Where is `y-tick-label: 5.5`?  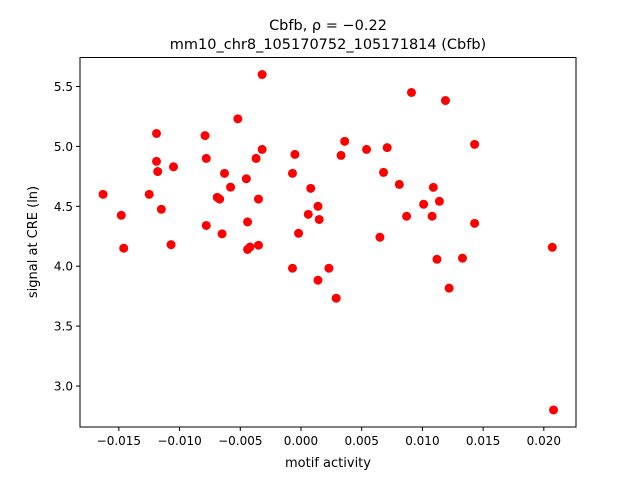
y-tick-label: 5.5 is located at coordinates (63, 87).